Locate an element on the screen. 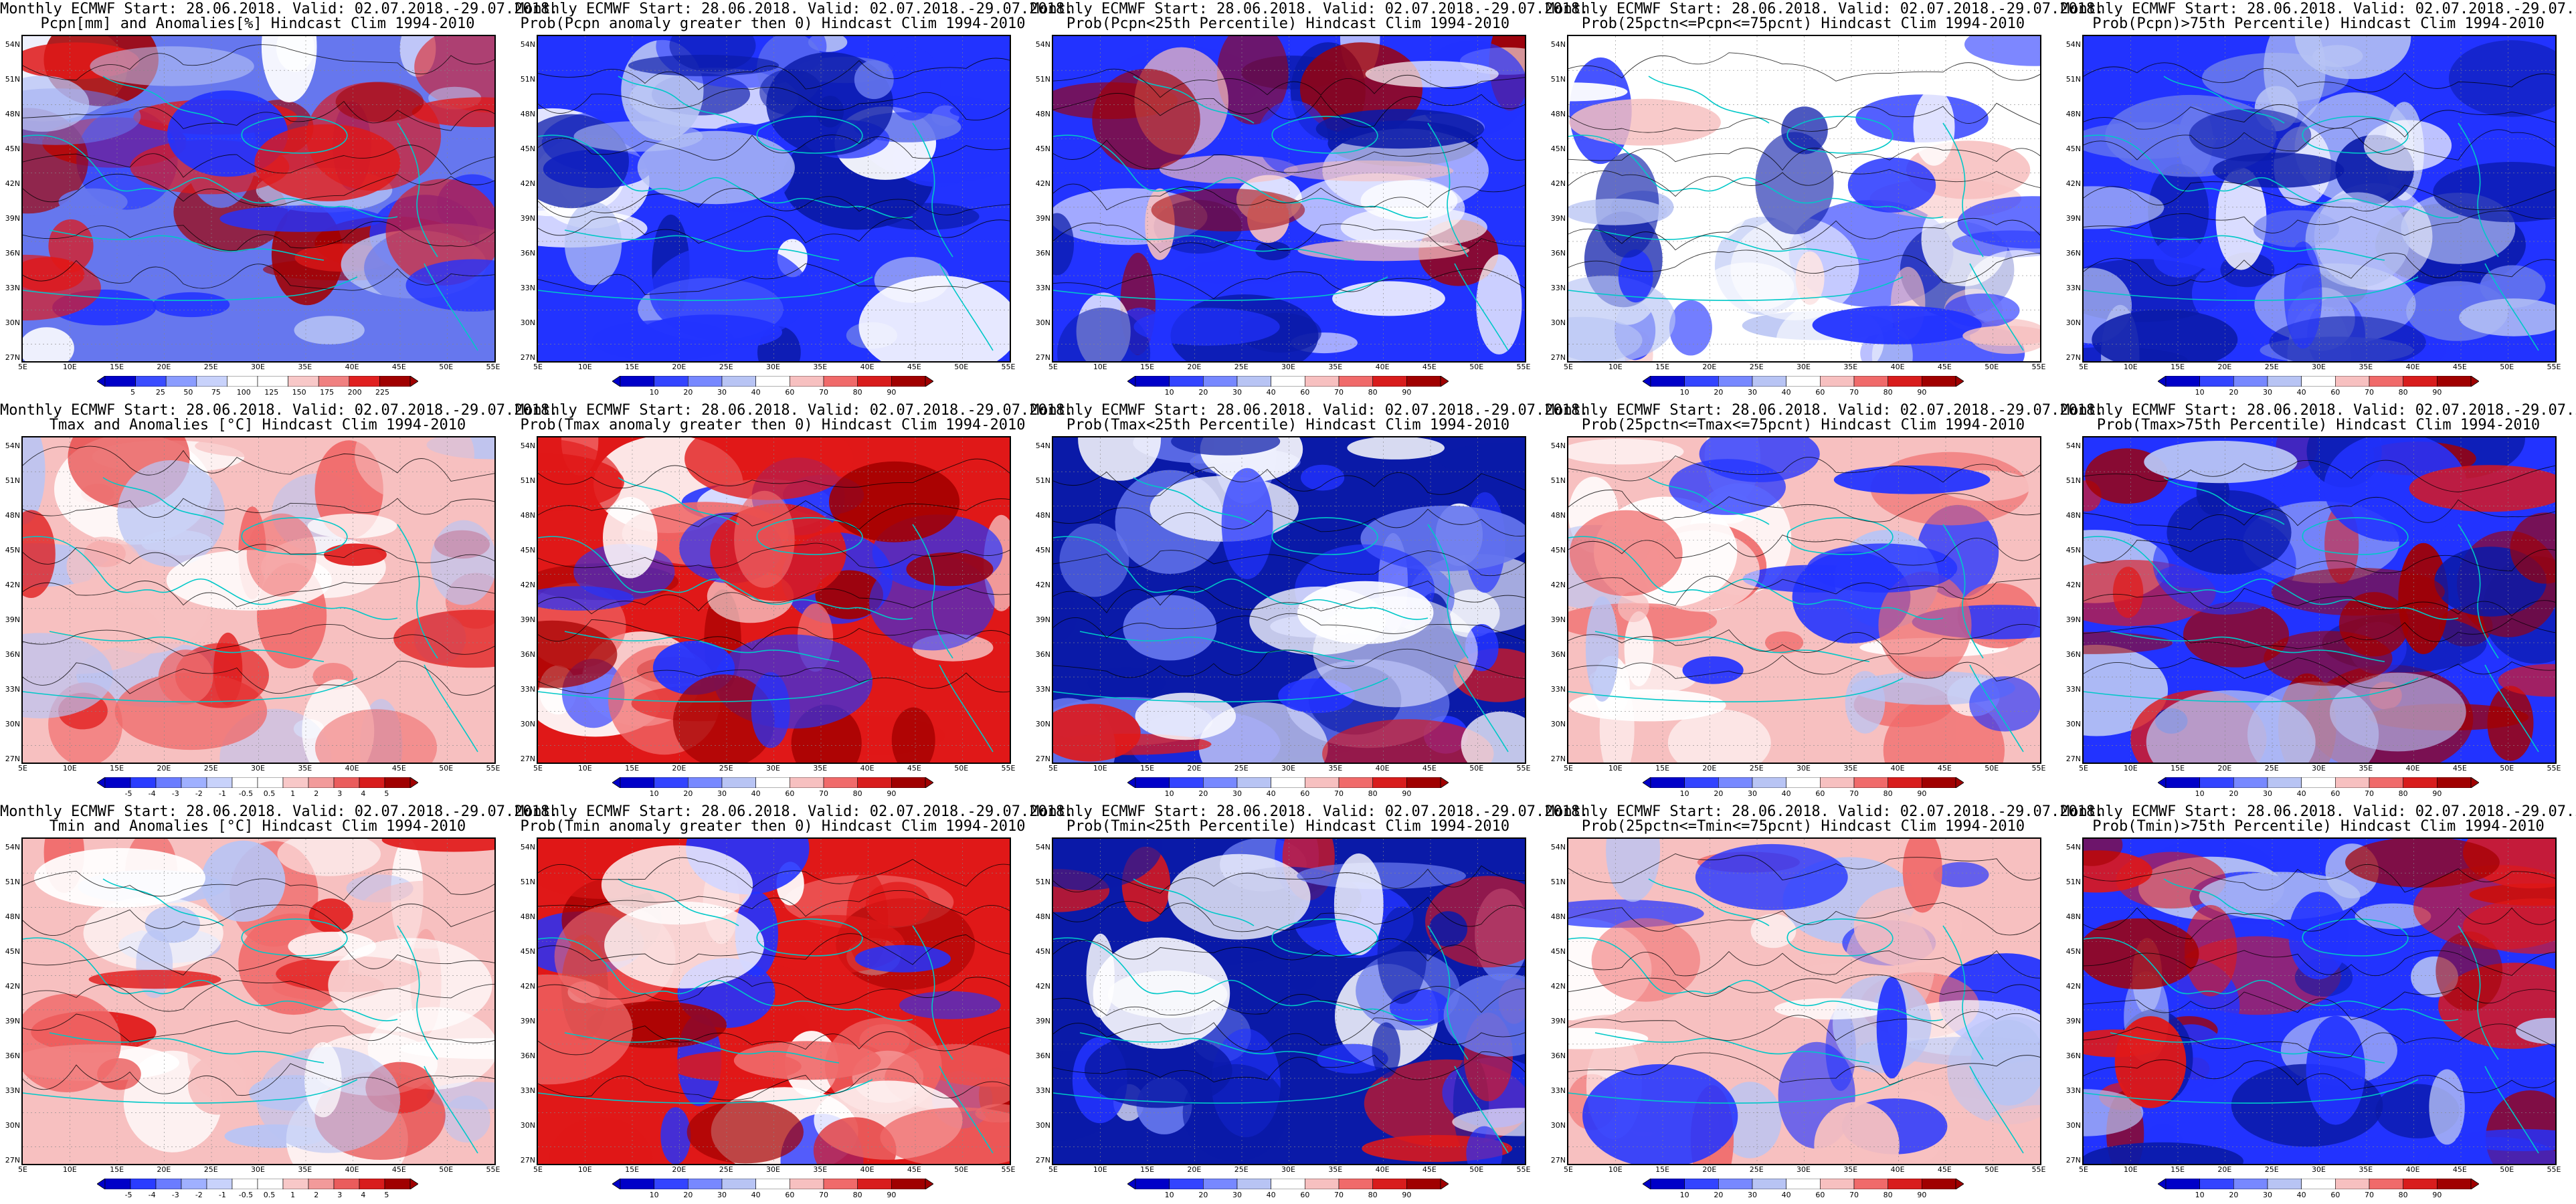  colorbar-label: -1 is located at coordinates (222, 793).